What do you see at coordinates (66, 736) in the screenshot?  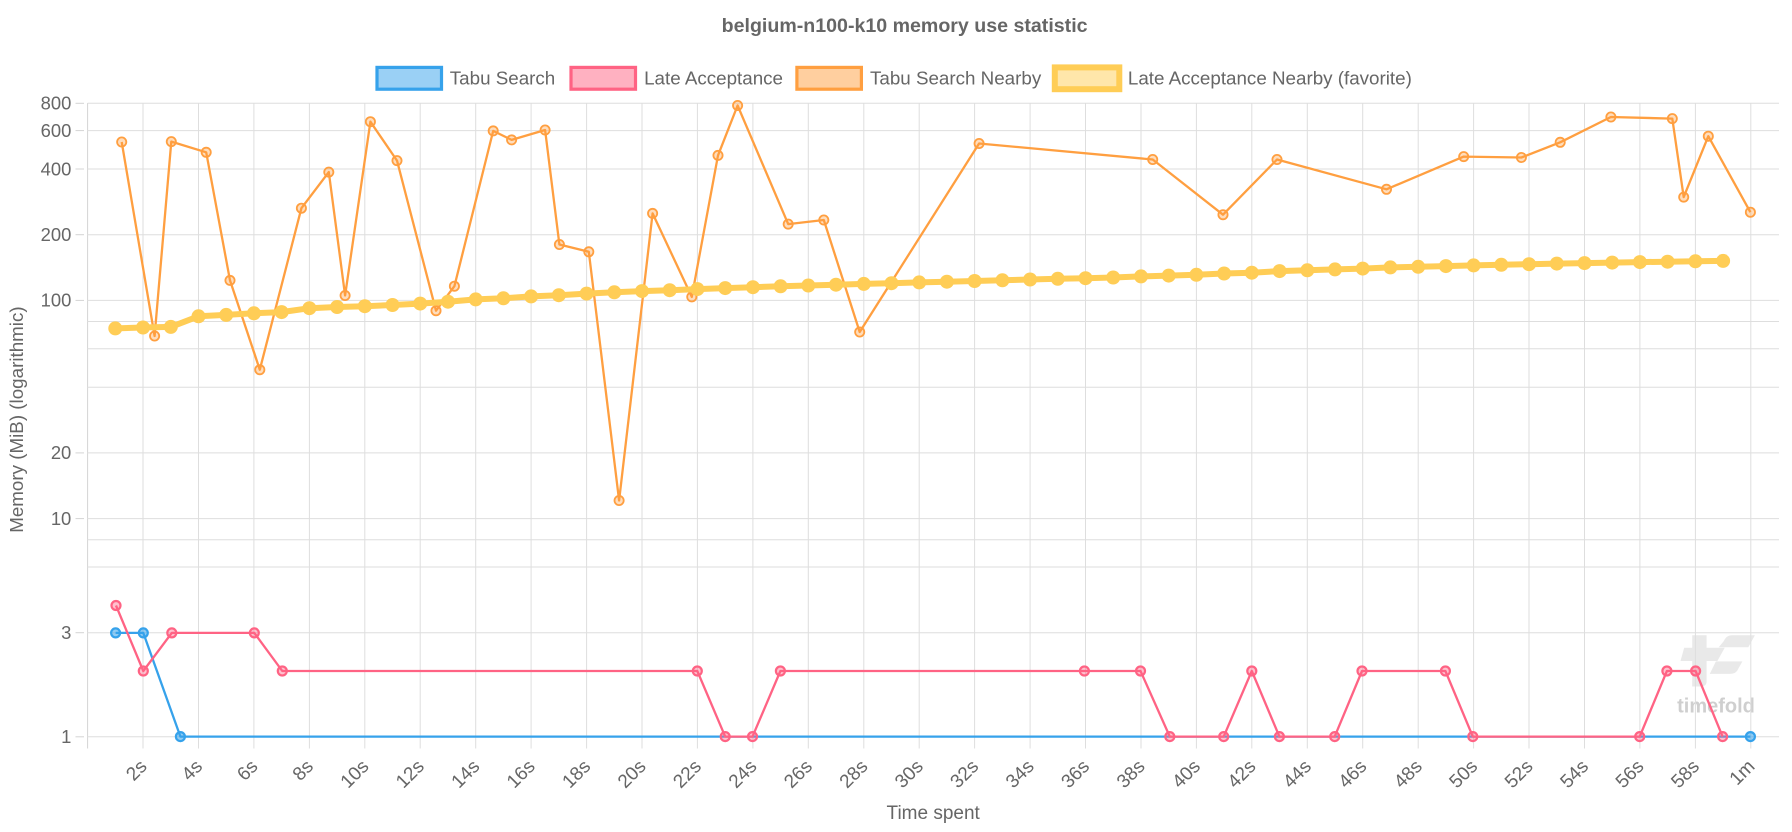 I see `svg-text: 1` at bounding box center [66, 736].